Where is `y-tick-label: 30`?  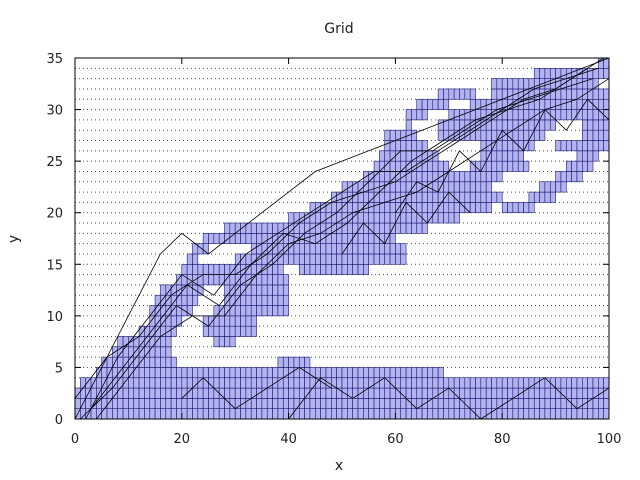 y-tick-label: 30 is located at coordinates (54, 111).